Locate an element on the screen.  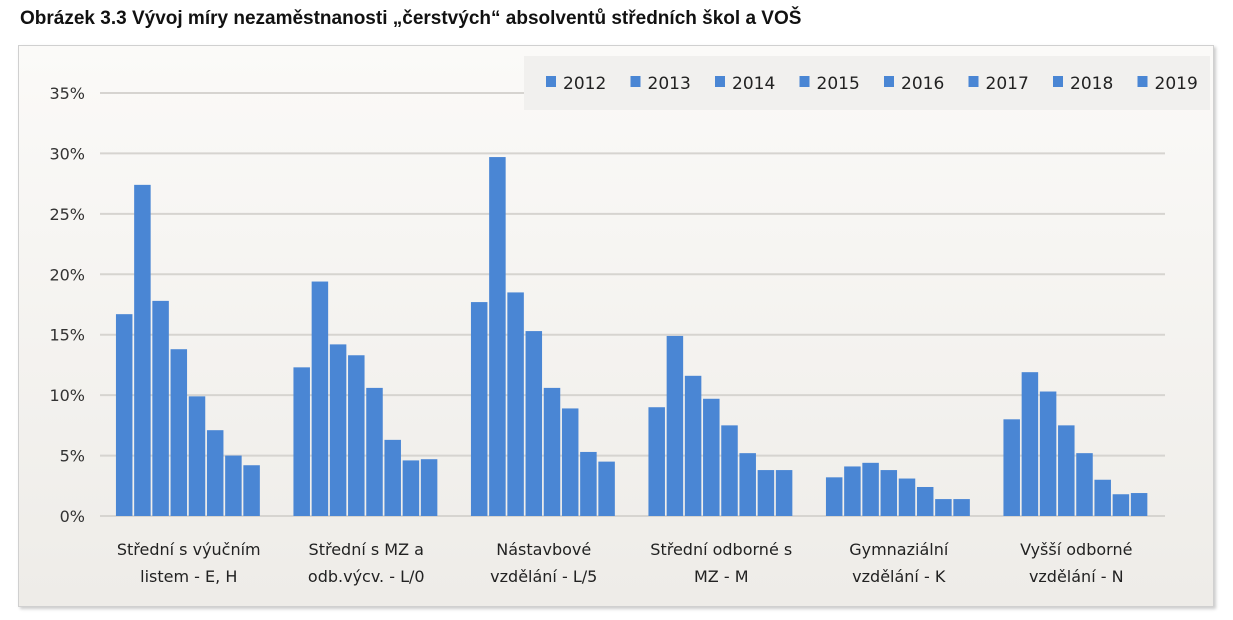
y-tick-label: 20% is located at coordinates (67, 274).